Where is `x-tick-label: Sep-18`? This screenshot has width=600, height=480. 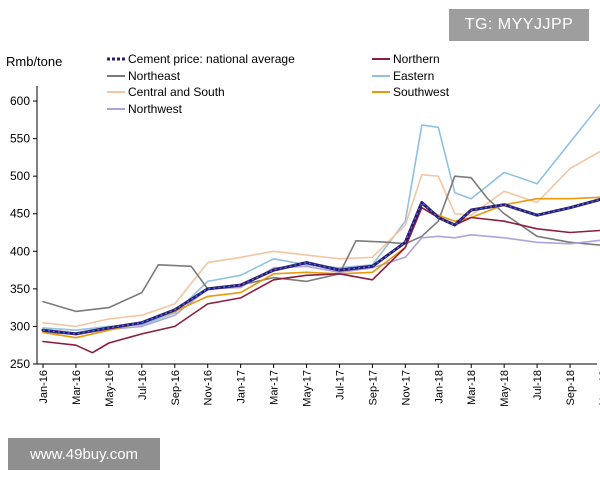 x-tick-label: Sep-18 is located at coordinates (571, 387).